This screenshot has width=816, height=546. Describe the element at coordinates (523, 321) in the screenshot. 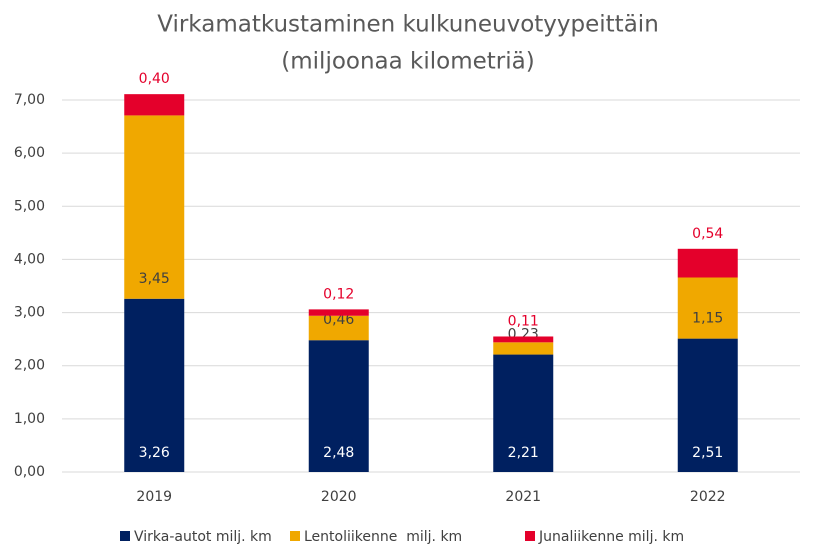

I see `data-label: 0,11` at that location.